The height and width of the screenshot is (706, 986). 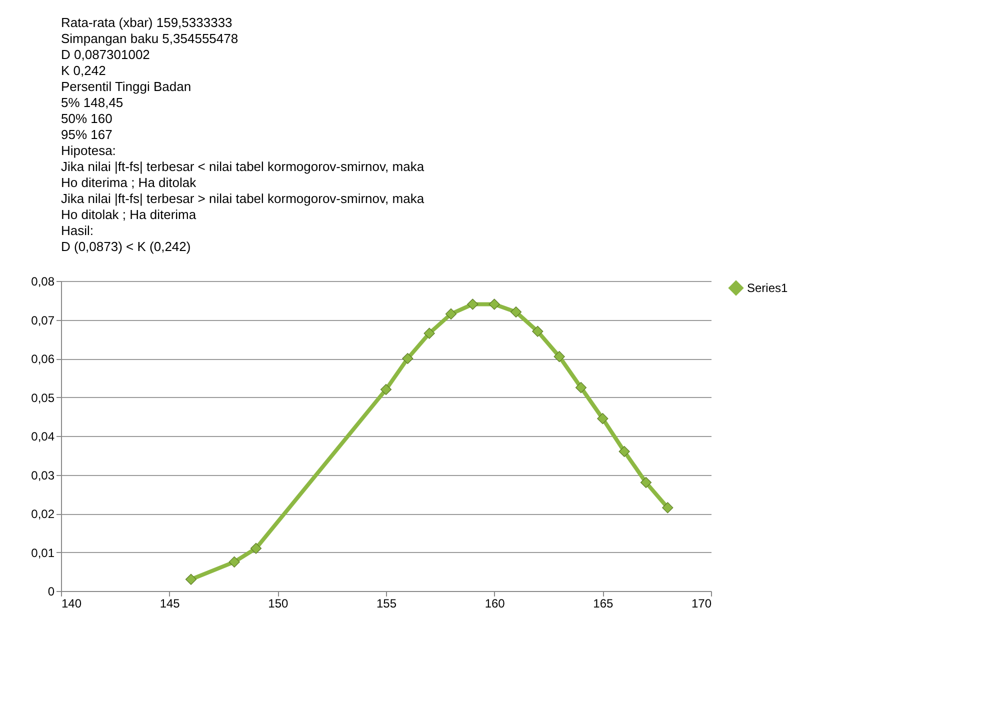 I want to click on legend-label: Series1, so click(x=767, y=288).